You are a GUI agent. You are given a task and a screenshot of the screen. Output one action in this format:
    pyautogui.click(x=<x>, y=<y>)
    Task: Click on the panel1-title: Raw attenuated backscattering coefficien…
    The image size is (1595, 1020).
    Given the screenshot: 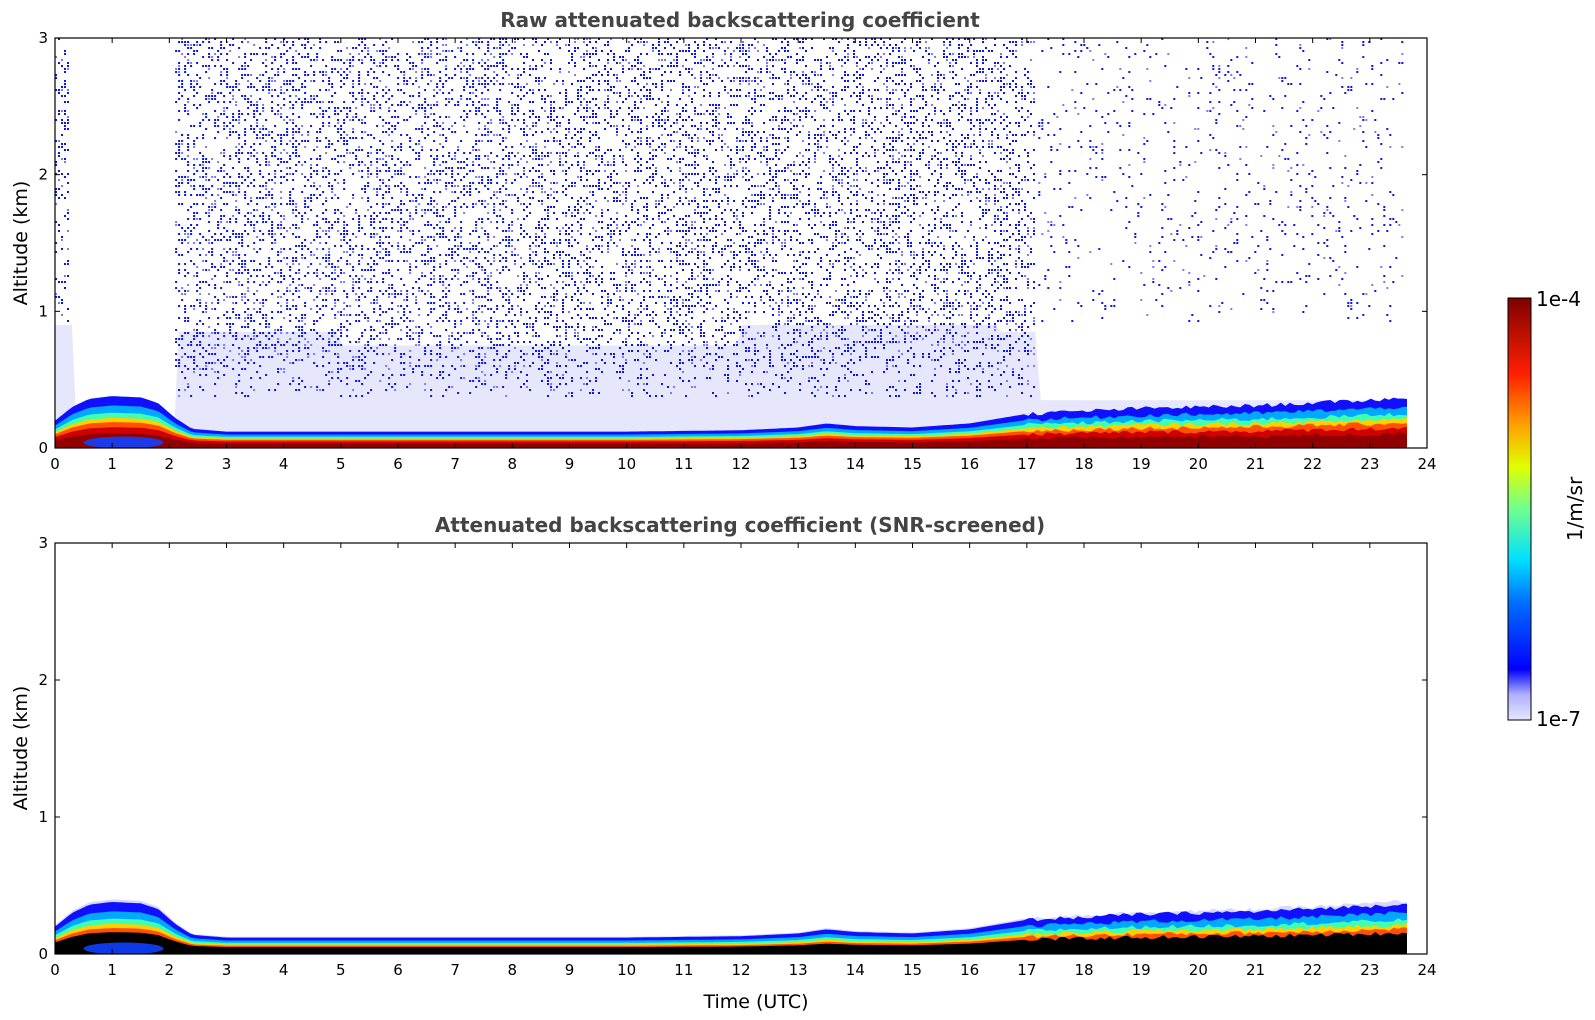 What is the action you would take?
    pyautogui.click(x=740, y=20)
    